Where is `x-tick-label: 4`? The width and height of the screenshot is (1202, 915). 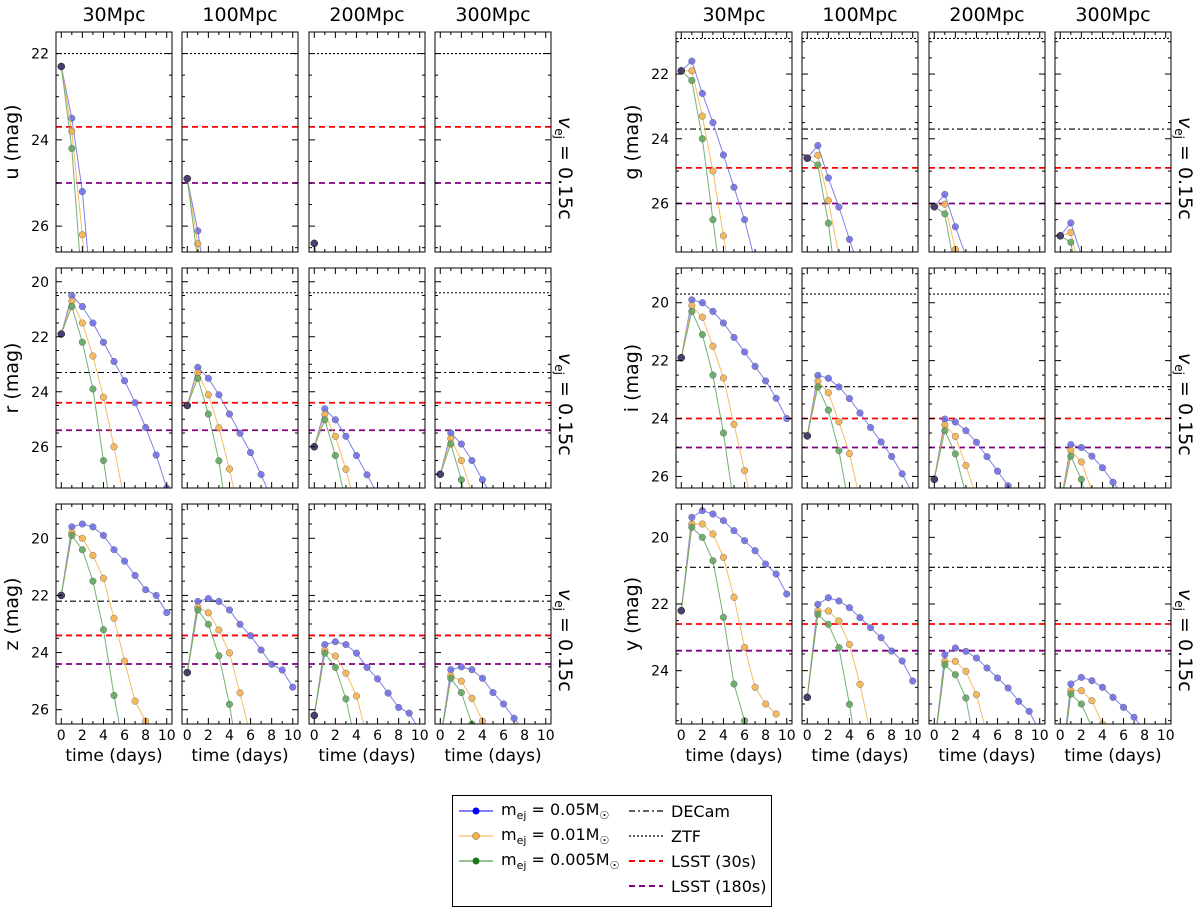
x-tick-label: 4 is located at coordinates (103, 736).